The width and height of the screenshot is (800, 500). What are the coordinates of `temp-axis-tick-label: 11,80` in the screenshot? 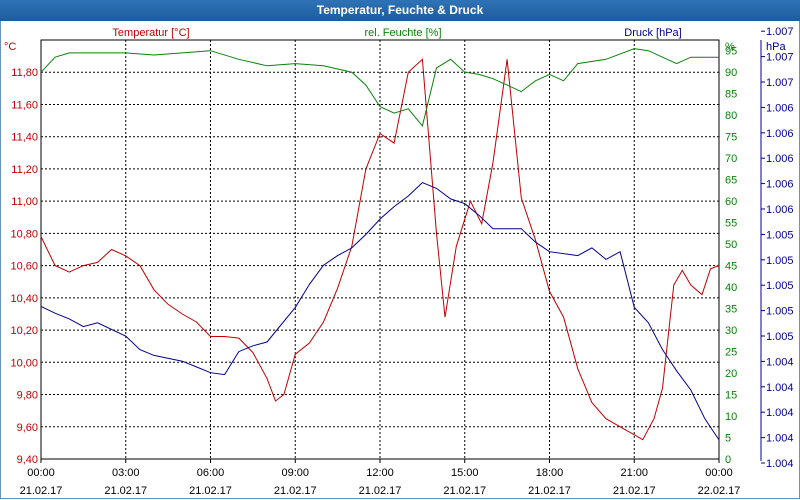 It's located at (24, 73).